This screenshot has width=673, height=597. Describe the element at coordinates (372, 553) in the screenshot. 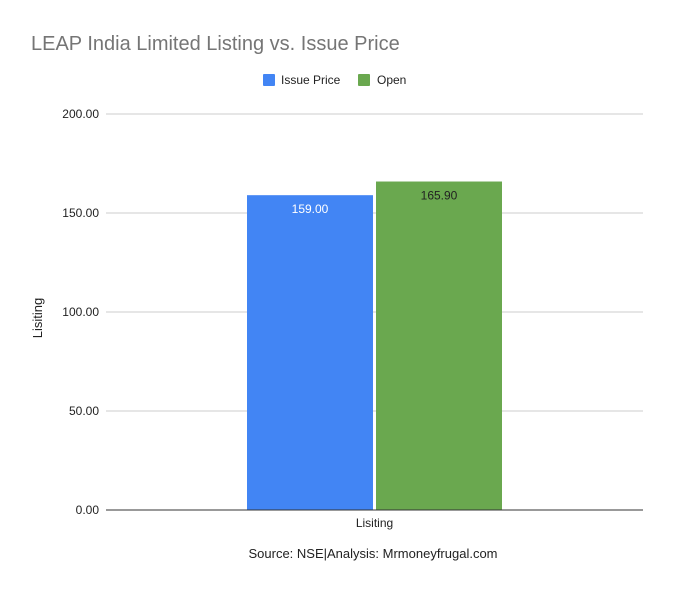

I see `source-note: Source: NSE|Analysis: Mrmoneyfrugal.com` at that location.